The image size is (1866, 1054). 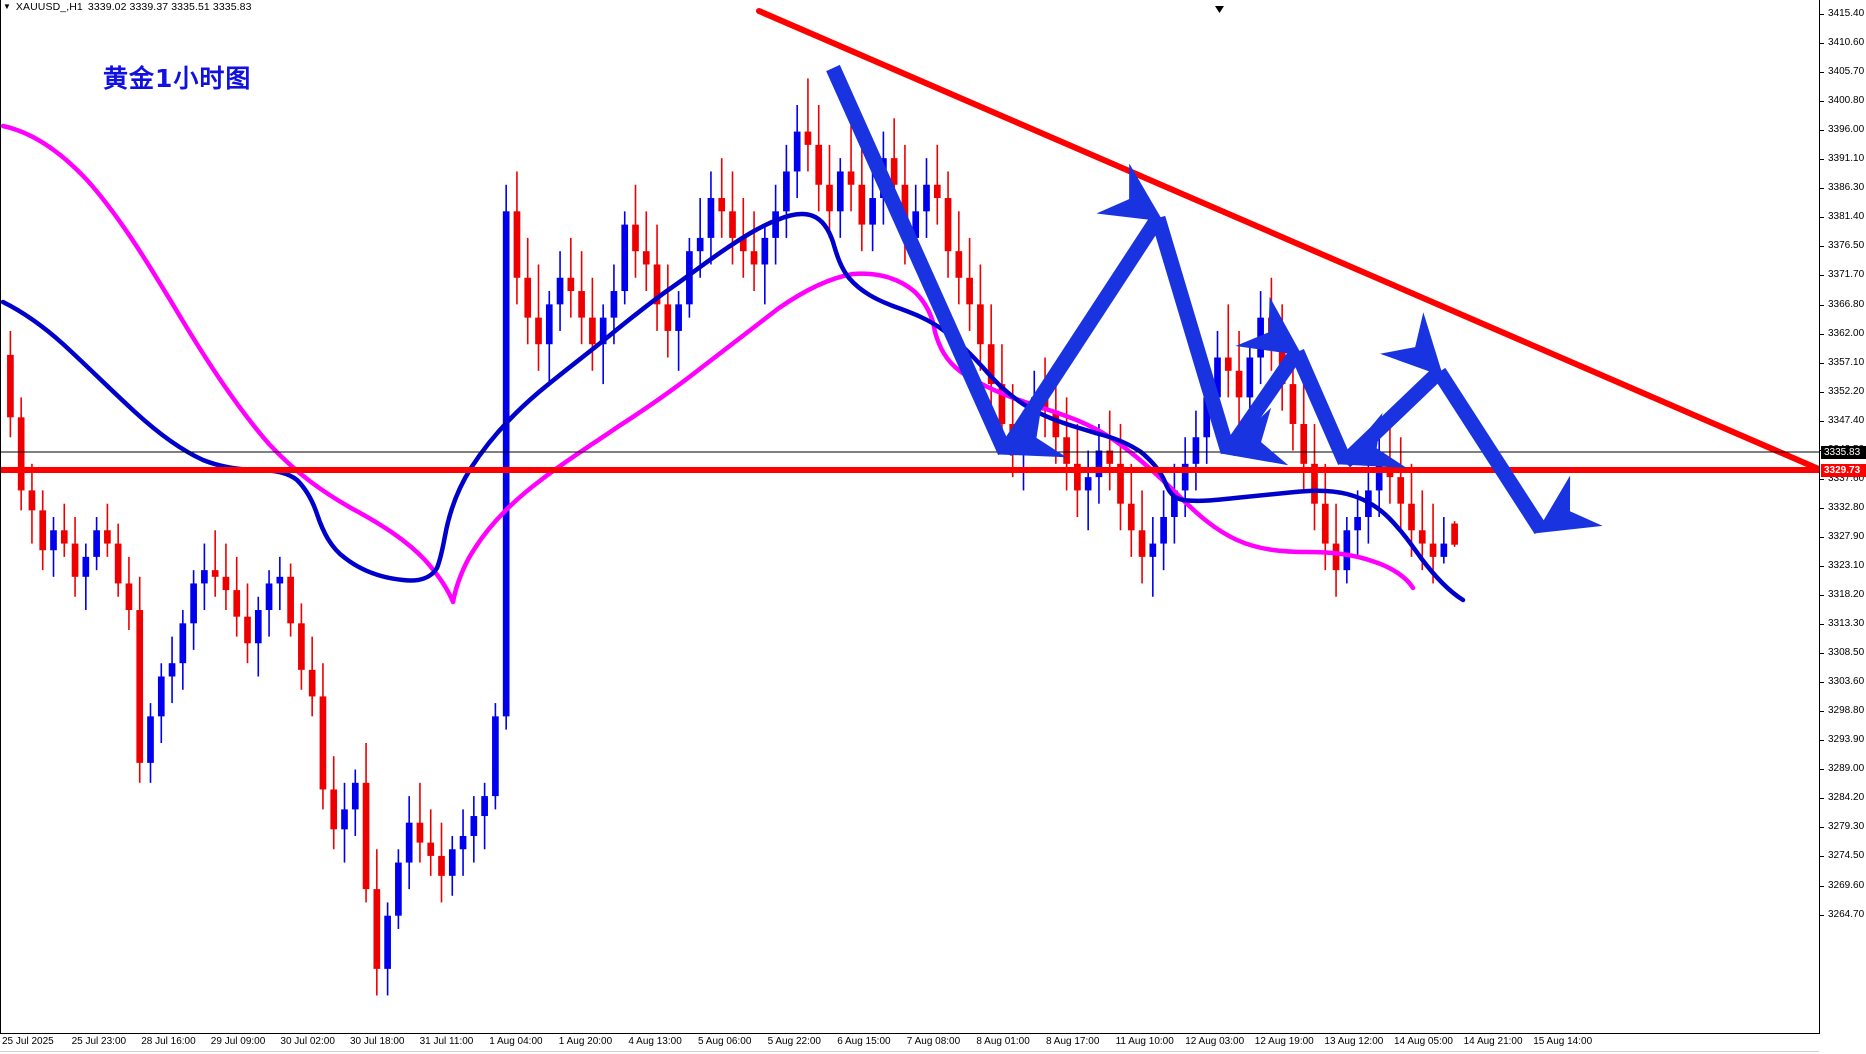 What do you see at coordinates (1842, 14) in the screenshot?
I see `price-tick-label: 3415.40` at bounding box center [1842, 14].